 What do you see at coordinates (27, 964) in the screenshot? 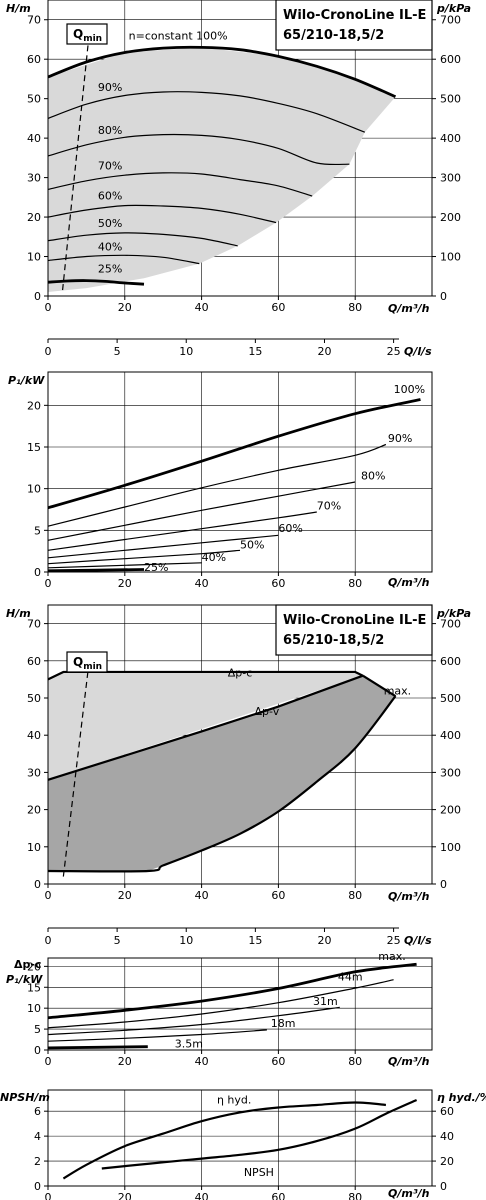
I see `control-power-y-label-top: Δp-c` at bounding box center [27, 964].